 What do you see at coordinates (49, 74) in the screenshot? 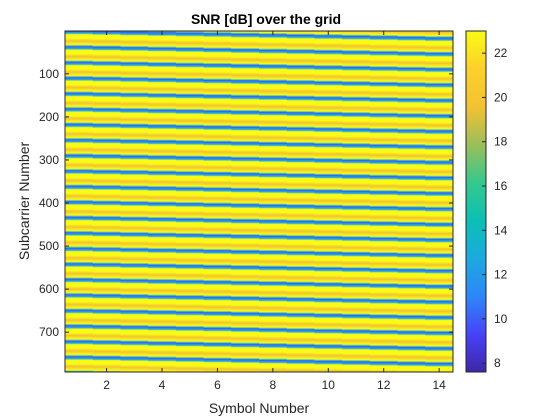
I see `y-tick-label: 100` at bounding box center [49, 74].